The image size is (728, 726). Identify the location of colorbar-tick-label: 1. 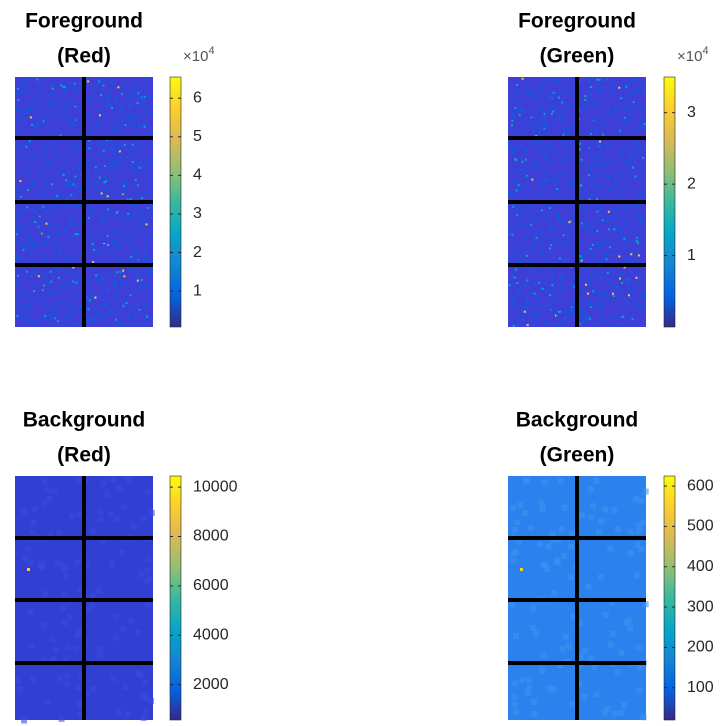
(691, 255).